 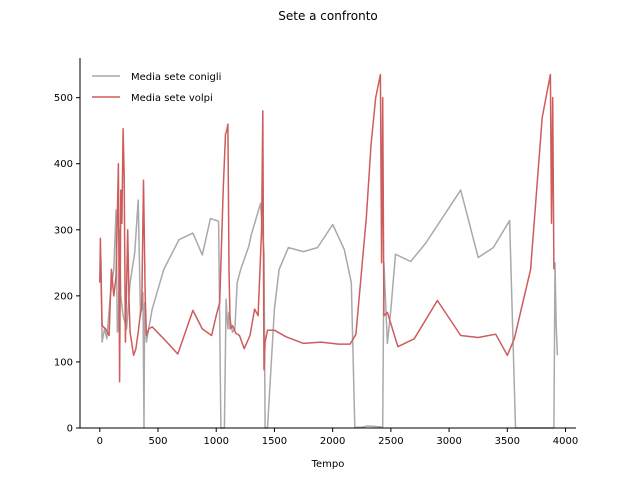 What do you see at coordinates (448, 441) in the screenshot?
I see `x-tick-label: 3000` at bounding box center [448, 441].